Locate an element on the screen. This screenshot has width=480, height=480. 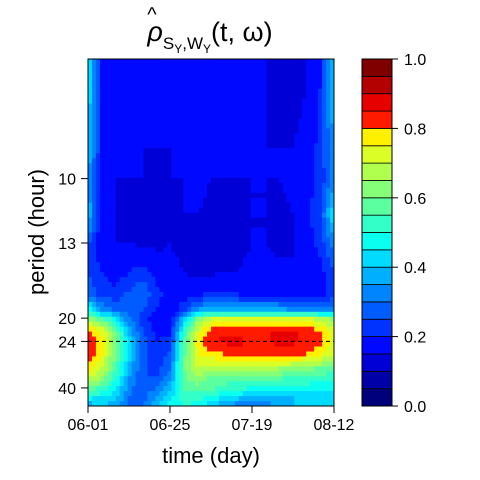
title-sub1: S is located at coordinates (168, 43).